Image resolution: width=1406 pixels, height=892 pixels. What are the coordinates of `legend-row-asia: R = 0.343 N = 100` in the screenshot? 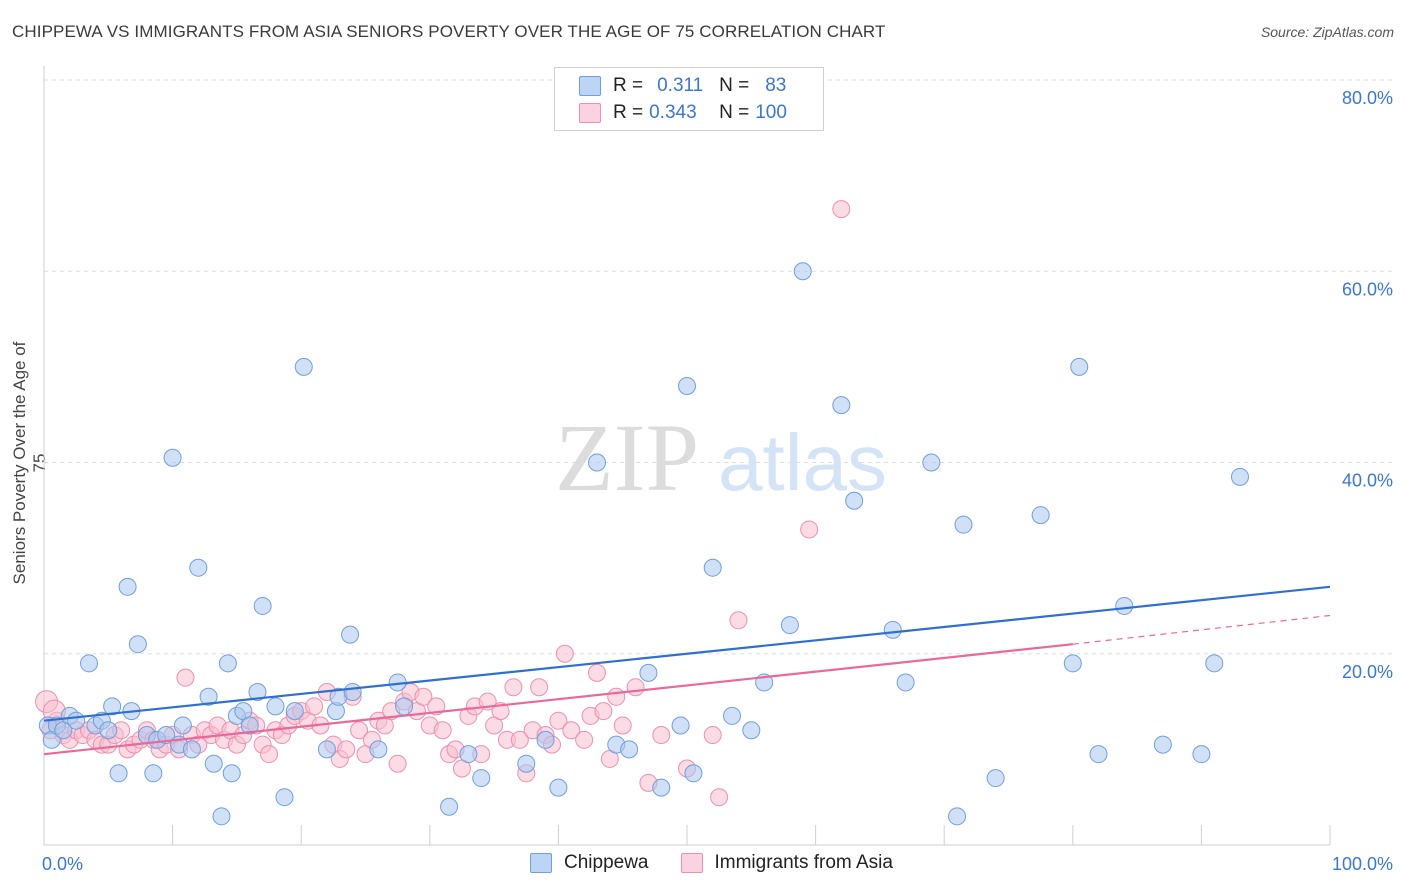 It's located at (683, 113).